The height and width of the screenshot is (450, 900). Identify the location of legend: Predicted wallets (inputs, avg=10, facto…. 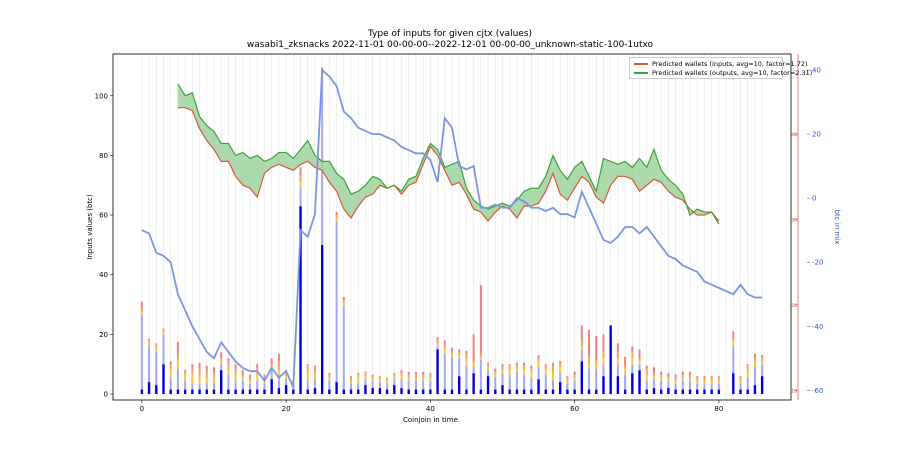
(720, 68).